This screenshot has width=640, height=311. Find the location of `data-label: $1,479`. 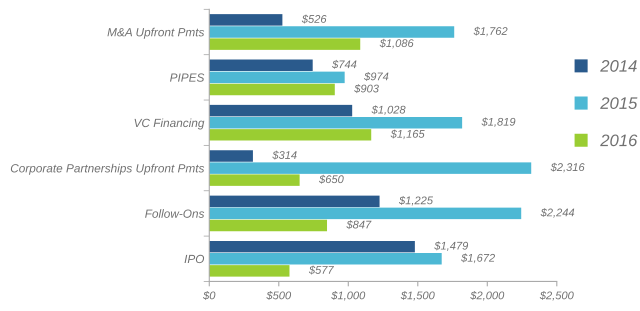

data-label: $1,479 is located at coordinates (451, 246).